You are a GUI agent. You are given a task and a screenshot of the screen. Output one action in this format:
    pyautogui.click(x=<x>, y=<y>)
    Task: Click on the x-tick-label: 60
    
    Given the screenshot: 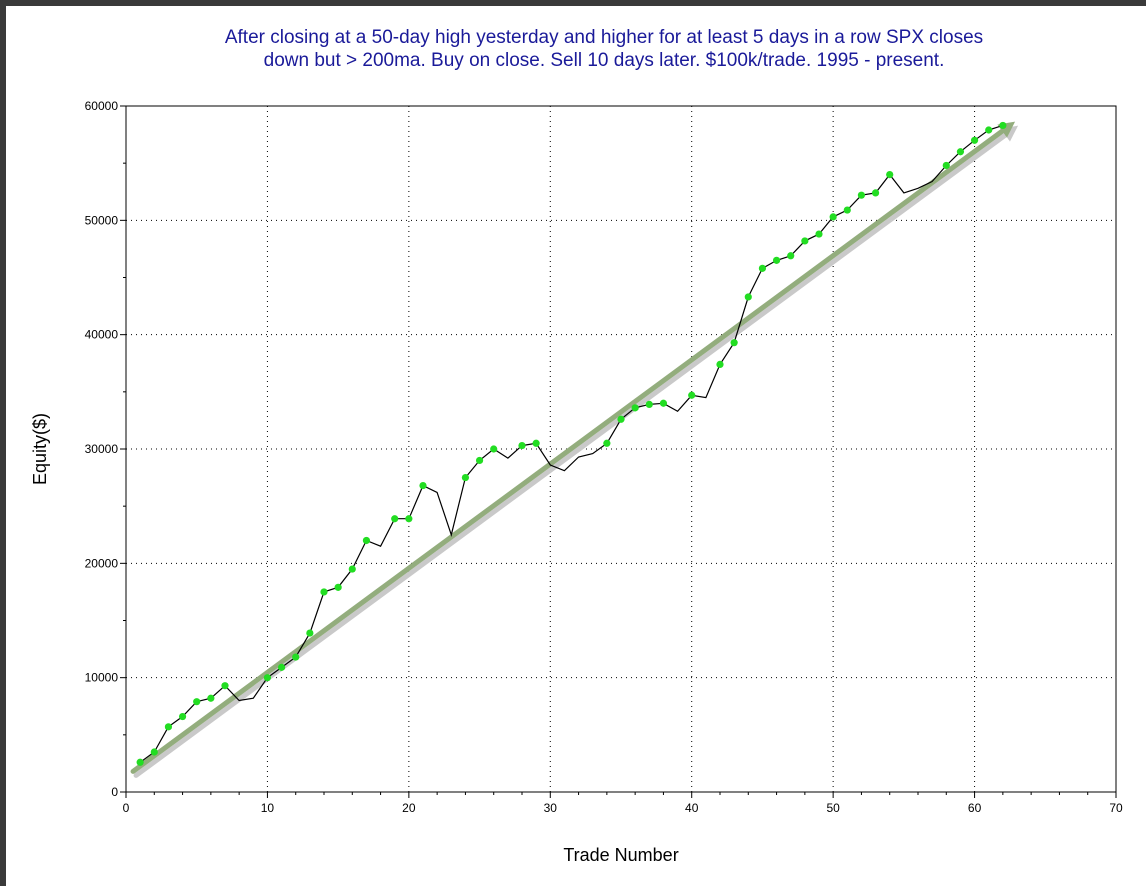 What is the action you would take?
    pyautogui.click(x=975, y=808)
    